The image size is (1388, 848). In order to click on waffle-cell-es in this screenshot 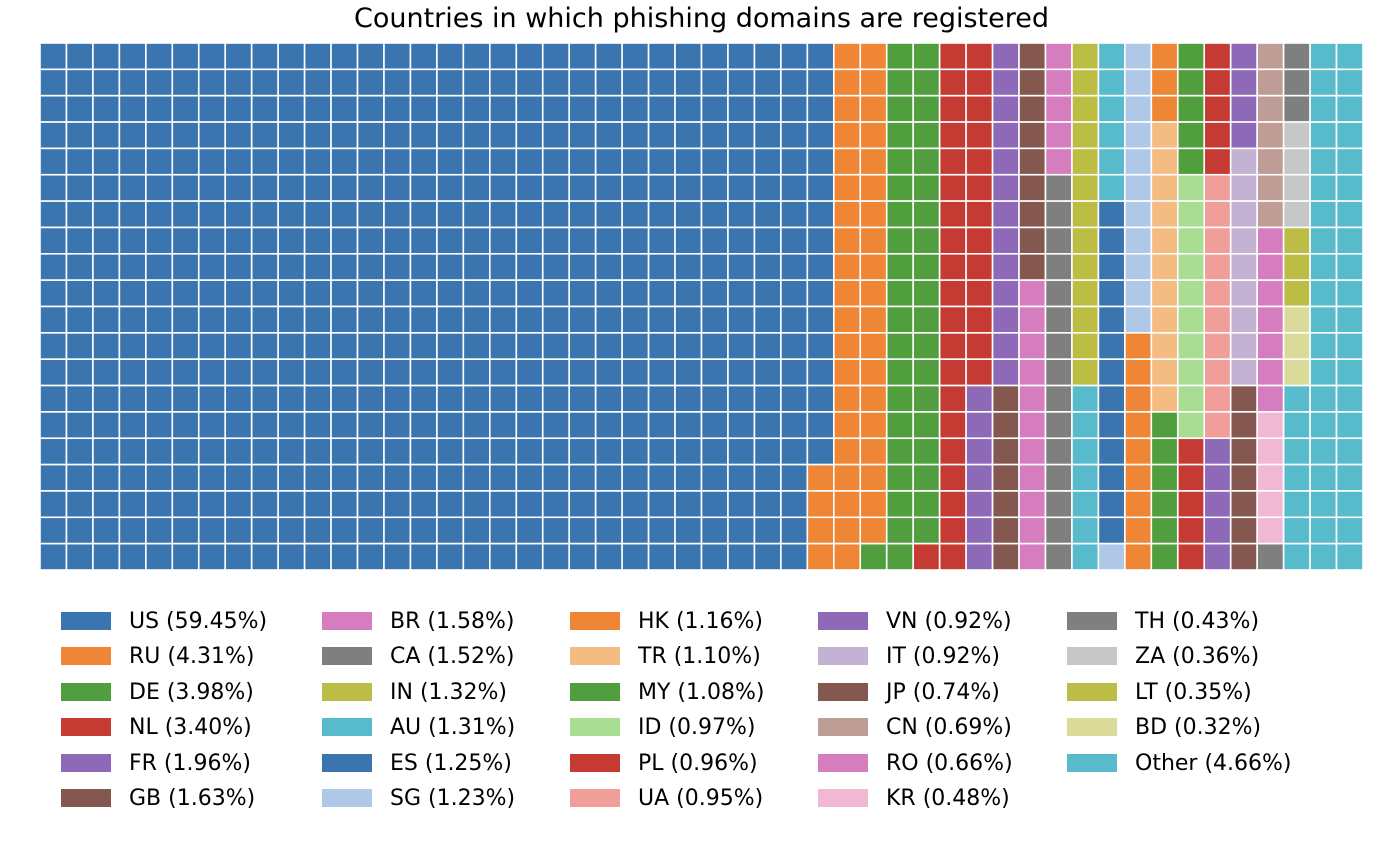, I will do `click(1111, 530)`.